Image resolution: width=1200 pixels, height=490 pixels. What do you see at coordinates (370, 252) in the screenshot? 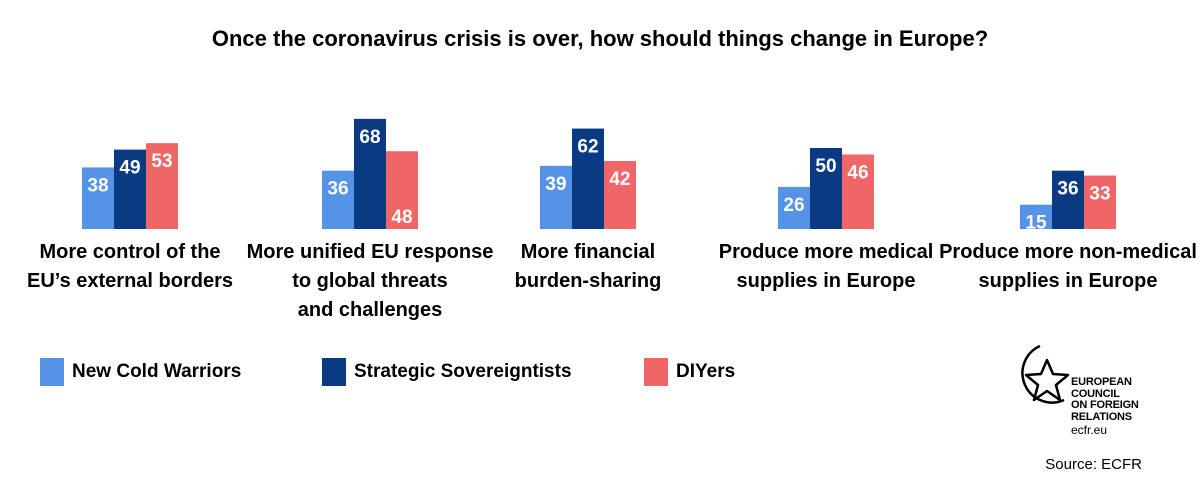
I see `category-label: More unified EU response` at bounding box center [370, 252].